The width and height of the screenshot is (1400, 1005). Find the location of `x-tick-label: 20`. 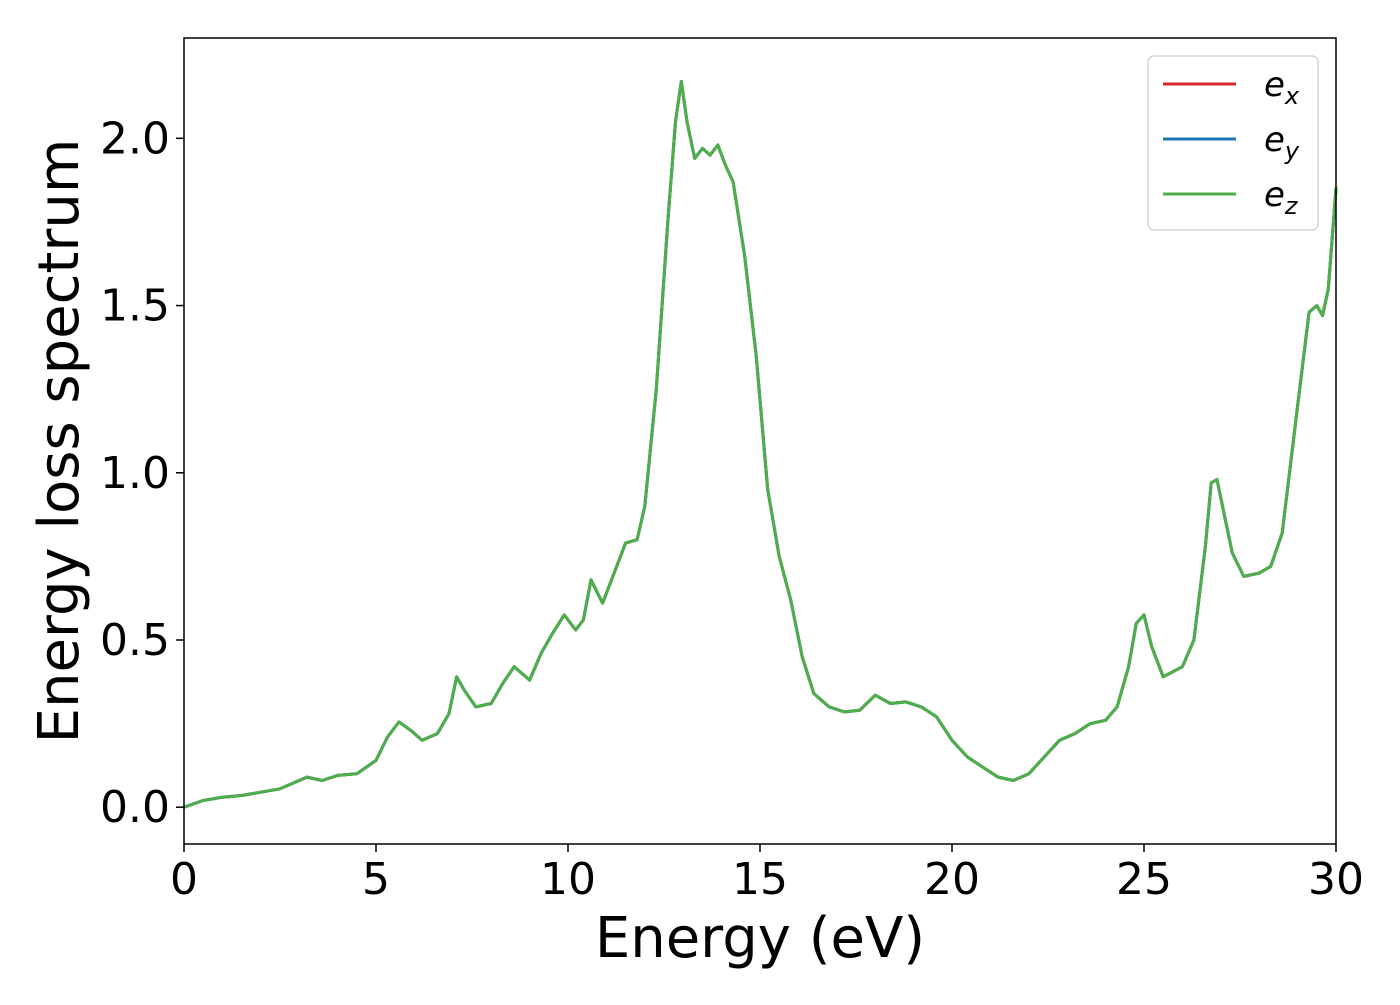

x-tick-label: 20 is located at coordinates (952, 879).